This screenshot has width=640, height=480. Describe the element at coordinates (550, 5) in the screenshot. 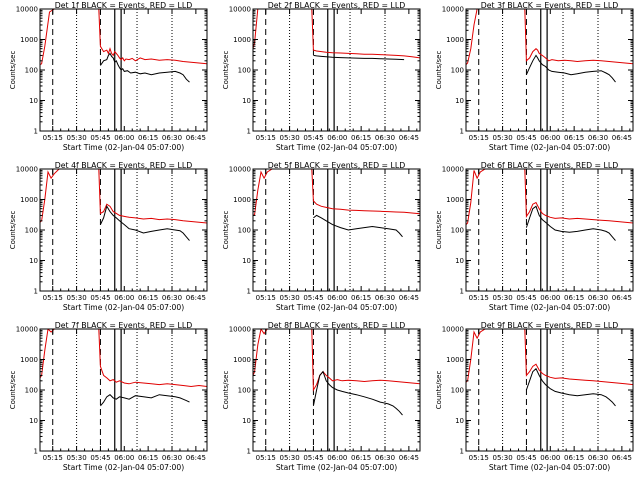

I see `panel-title: Det 3f BLACK = Events, RED = LLD` at that location.